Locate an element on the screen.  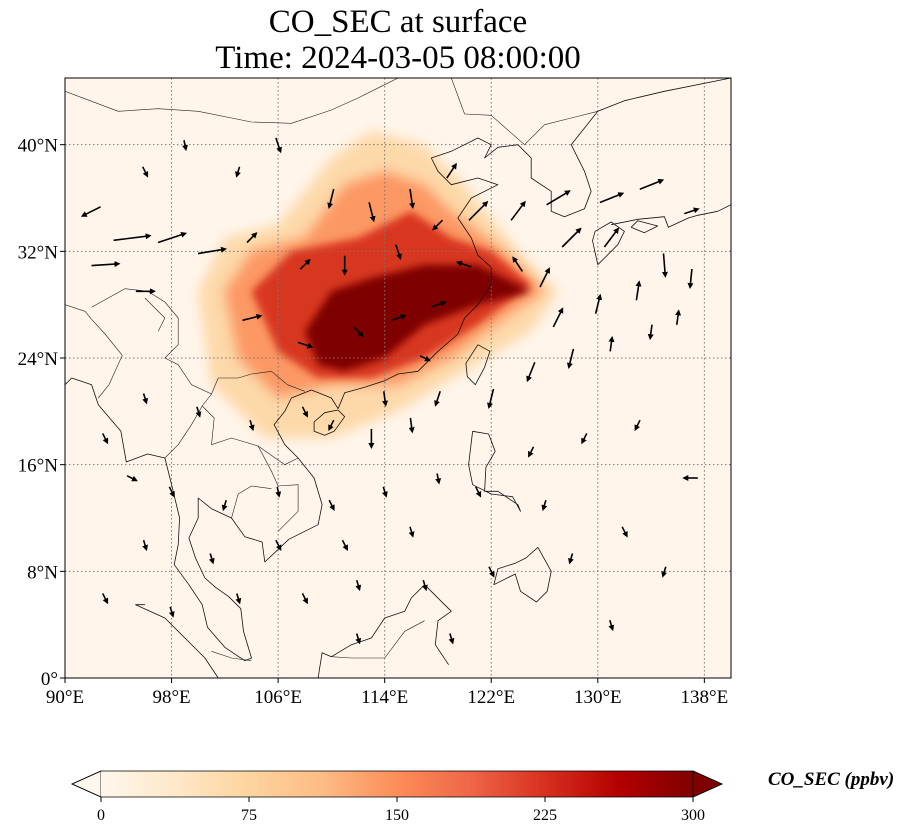
colorbar-gradient is located at coordinates (397, 784).